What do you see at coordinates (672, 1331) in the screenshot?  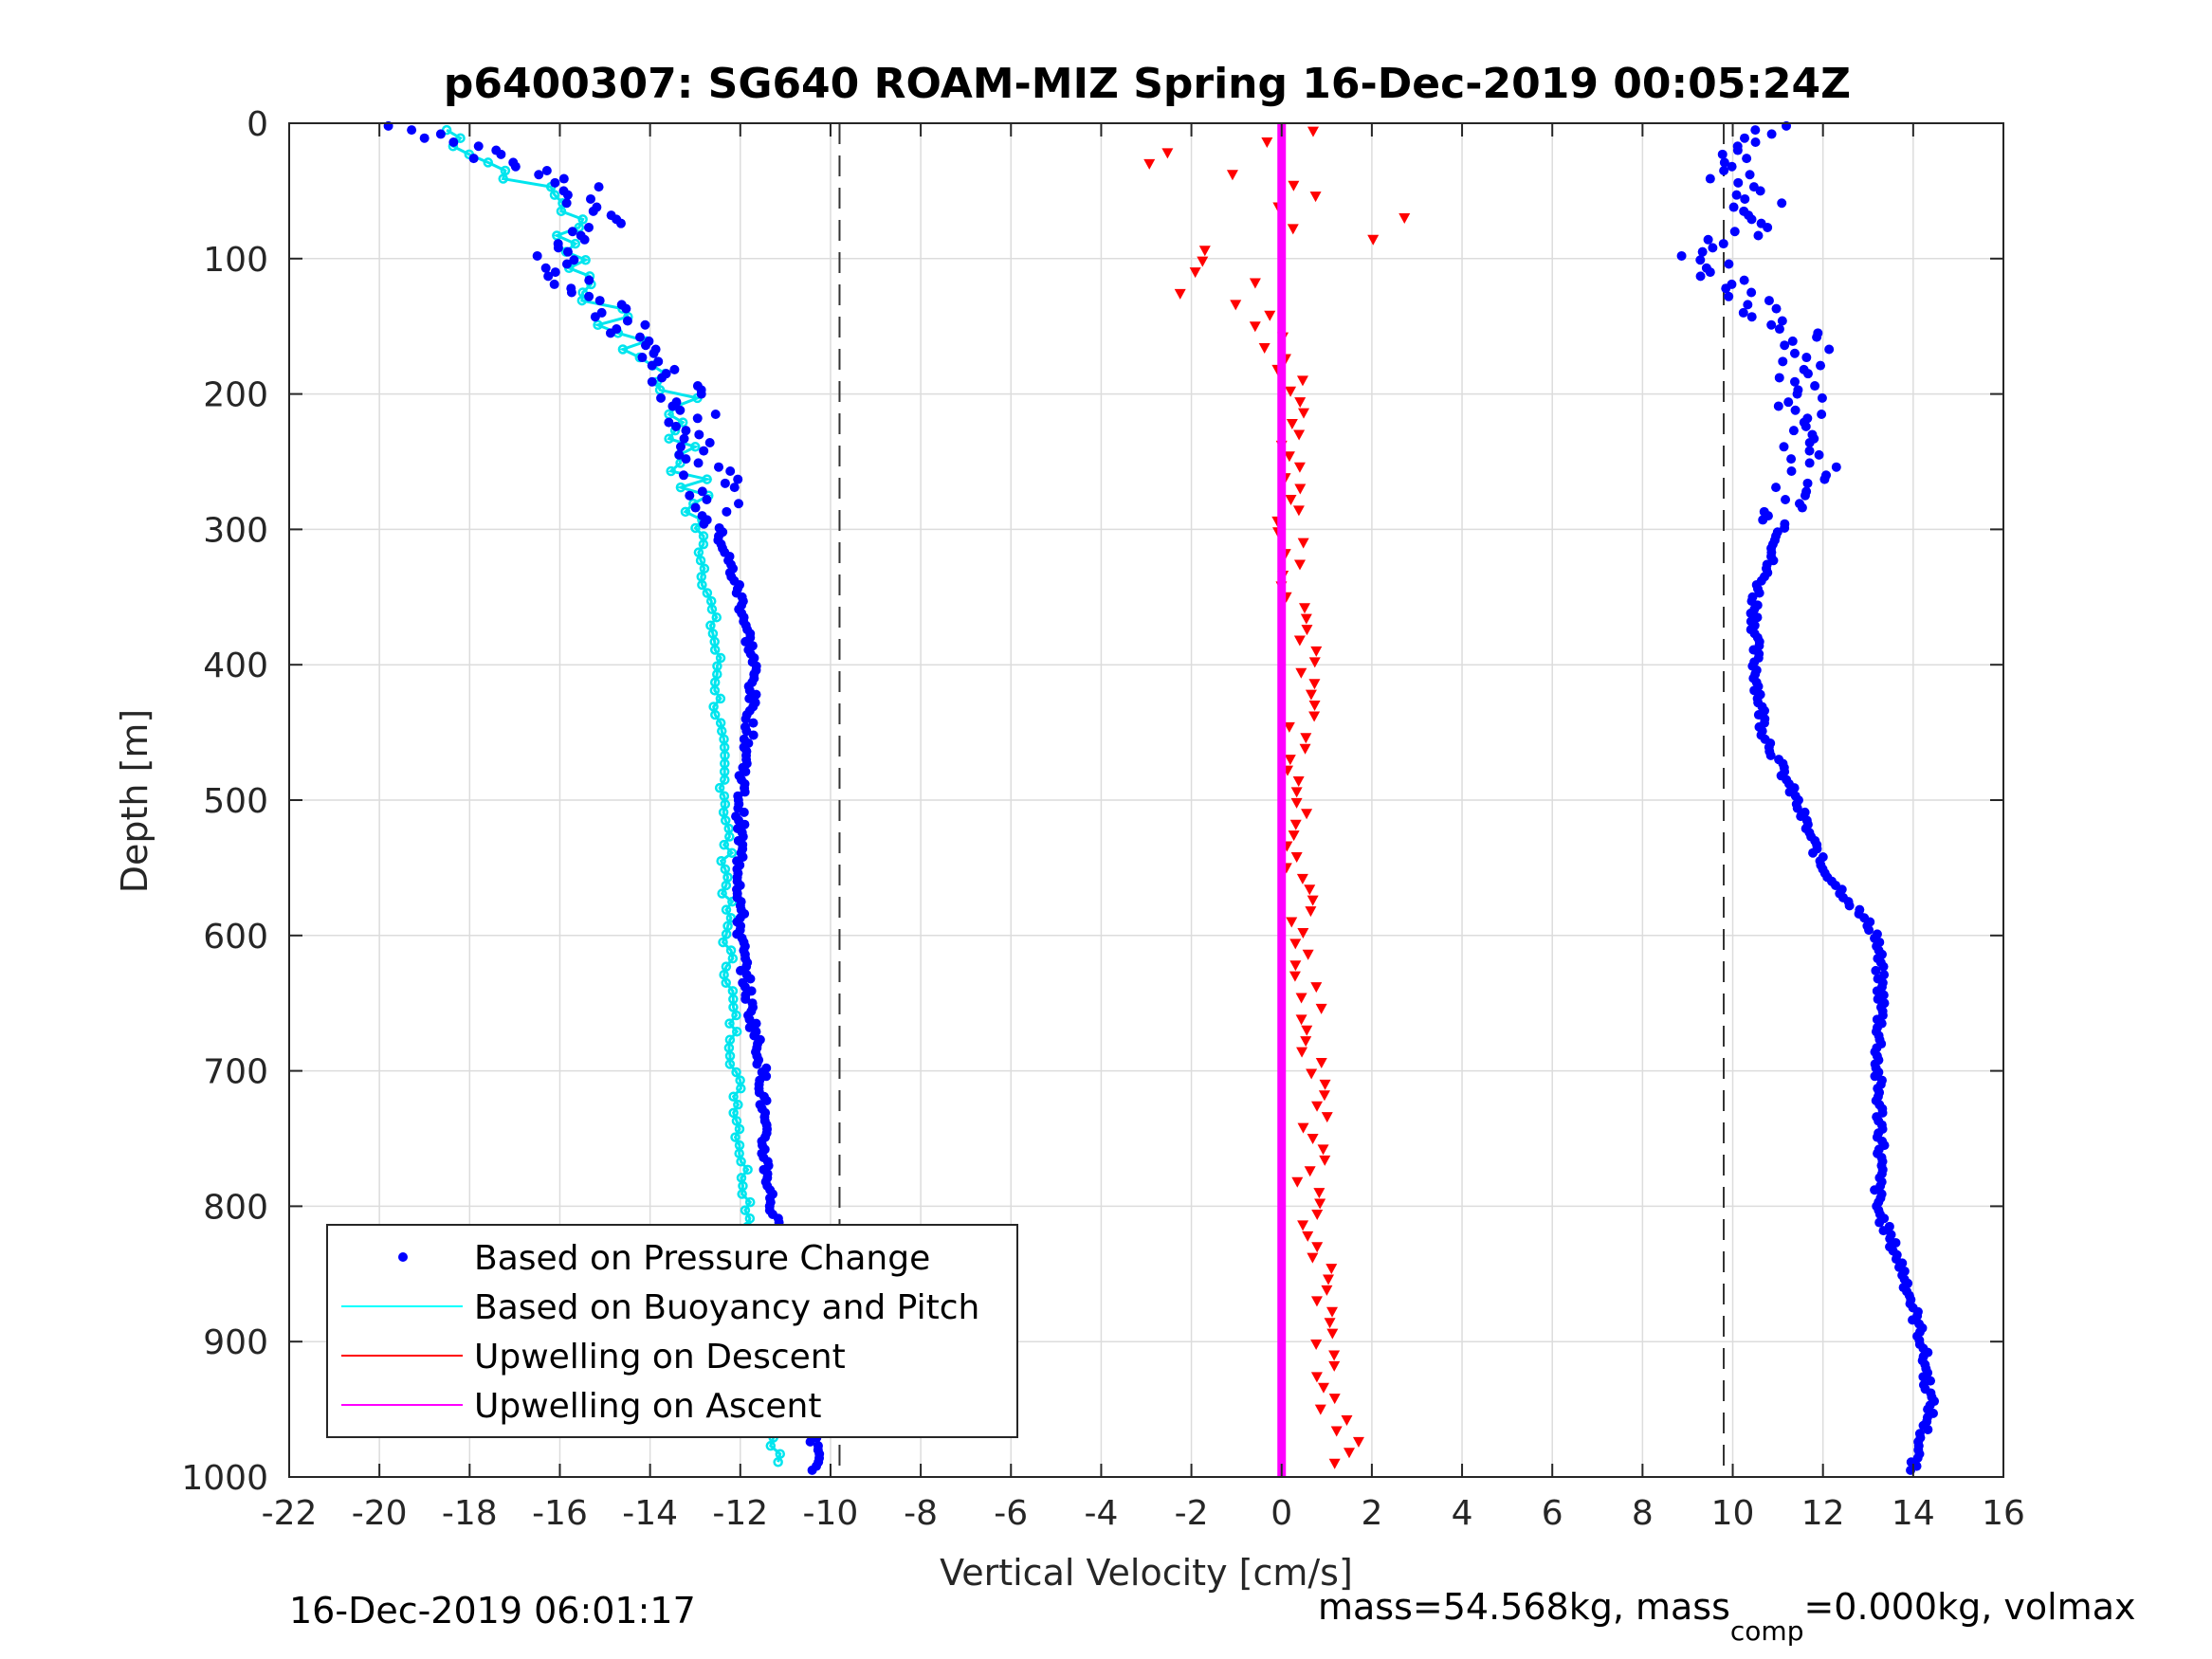 I see `legend-box` at bounding box center [672, 1331].